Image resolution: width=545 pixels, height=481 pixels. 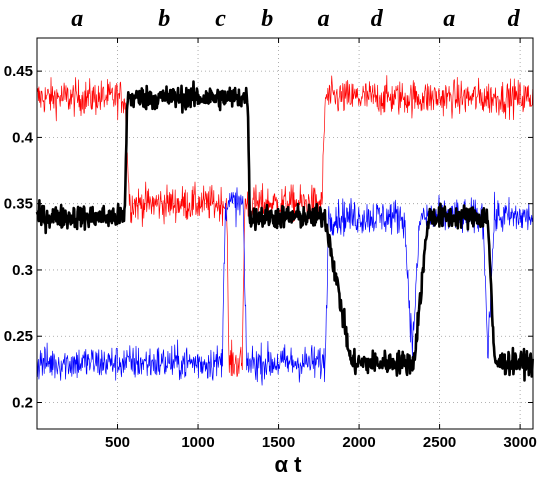 What do you see at coordinates (23, 137) in the screenshot?
I see `y-tick-label: 0.4` at bounding box center [23, 137].